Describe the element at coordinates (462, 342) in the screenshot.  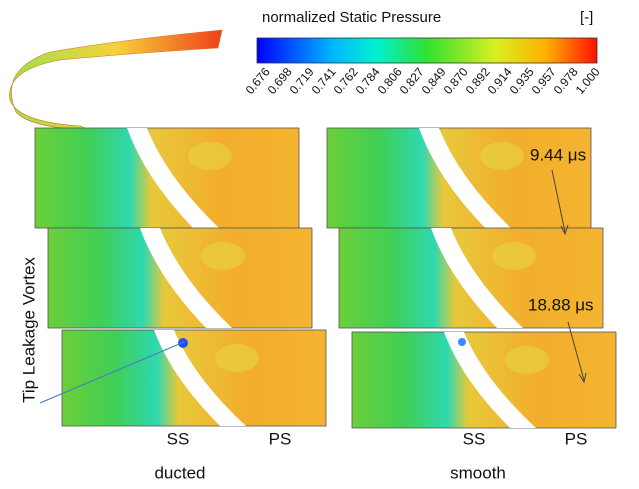
I see `vortex-core` at that location.